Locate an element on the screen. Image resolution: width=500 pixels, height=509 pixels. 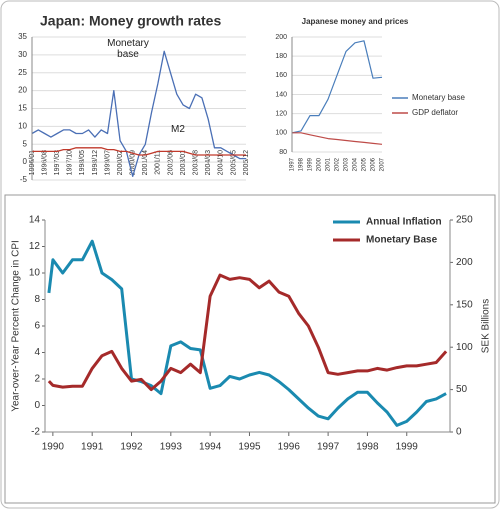
y2-tick-label: 150 is located at coordinates (464, 304).